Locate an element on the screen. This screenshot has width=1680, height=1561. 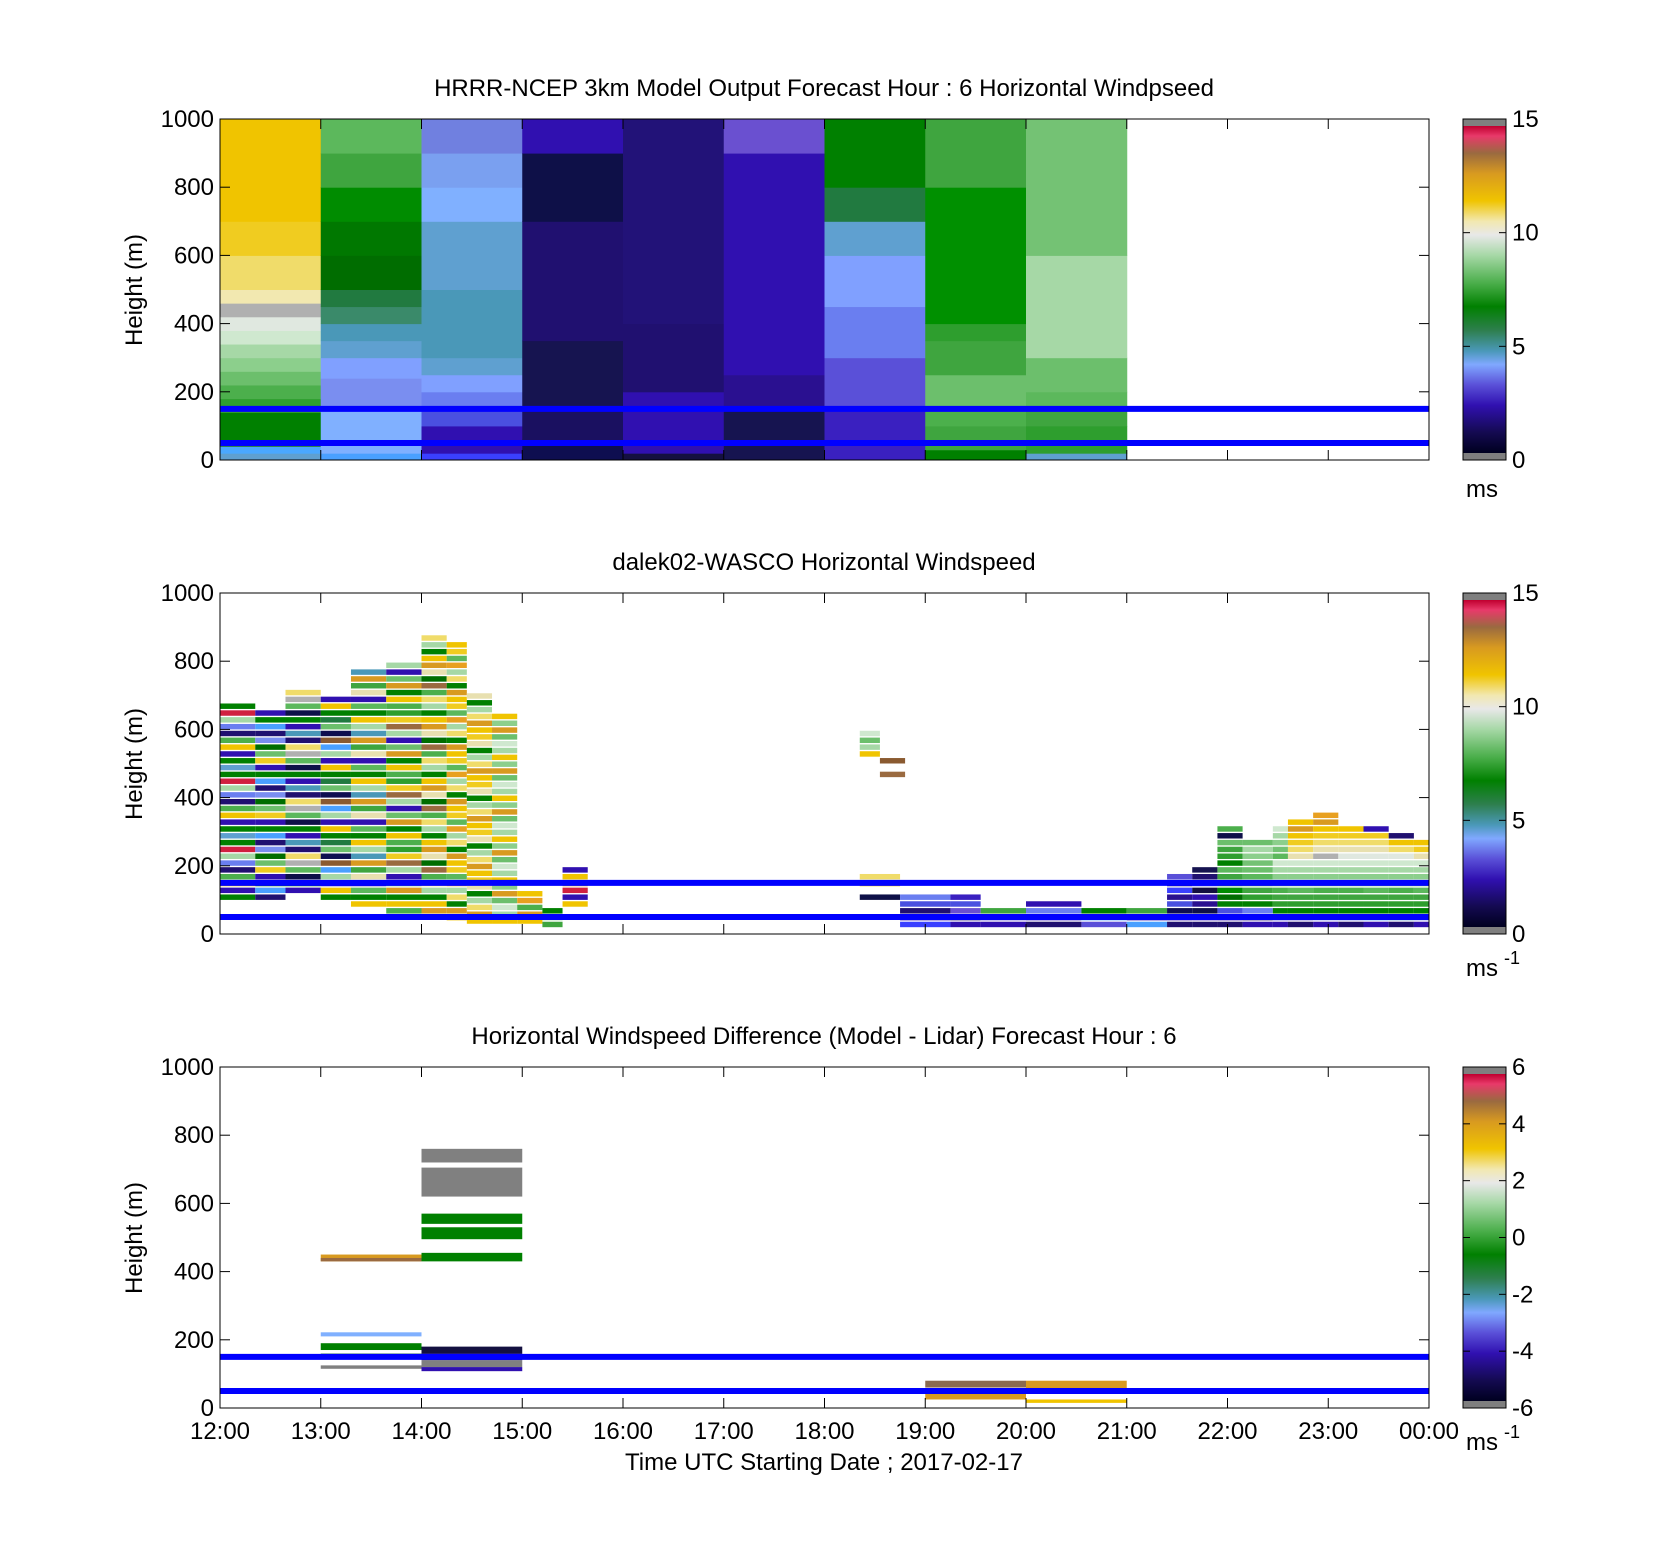
y-tick-label: 400 is located at coordinates (194, 1272).